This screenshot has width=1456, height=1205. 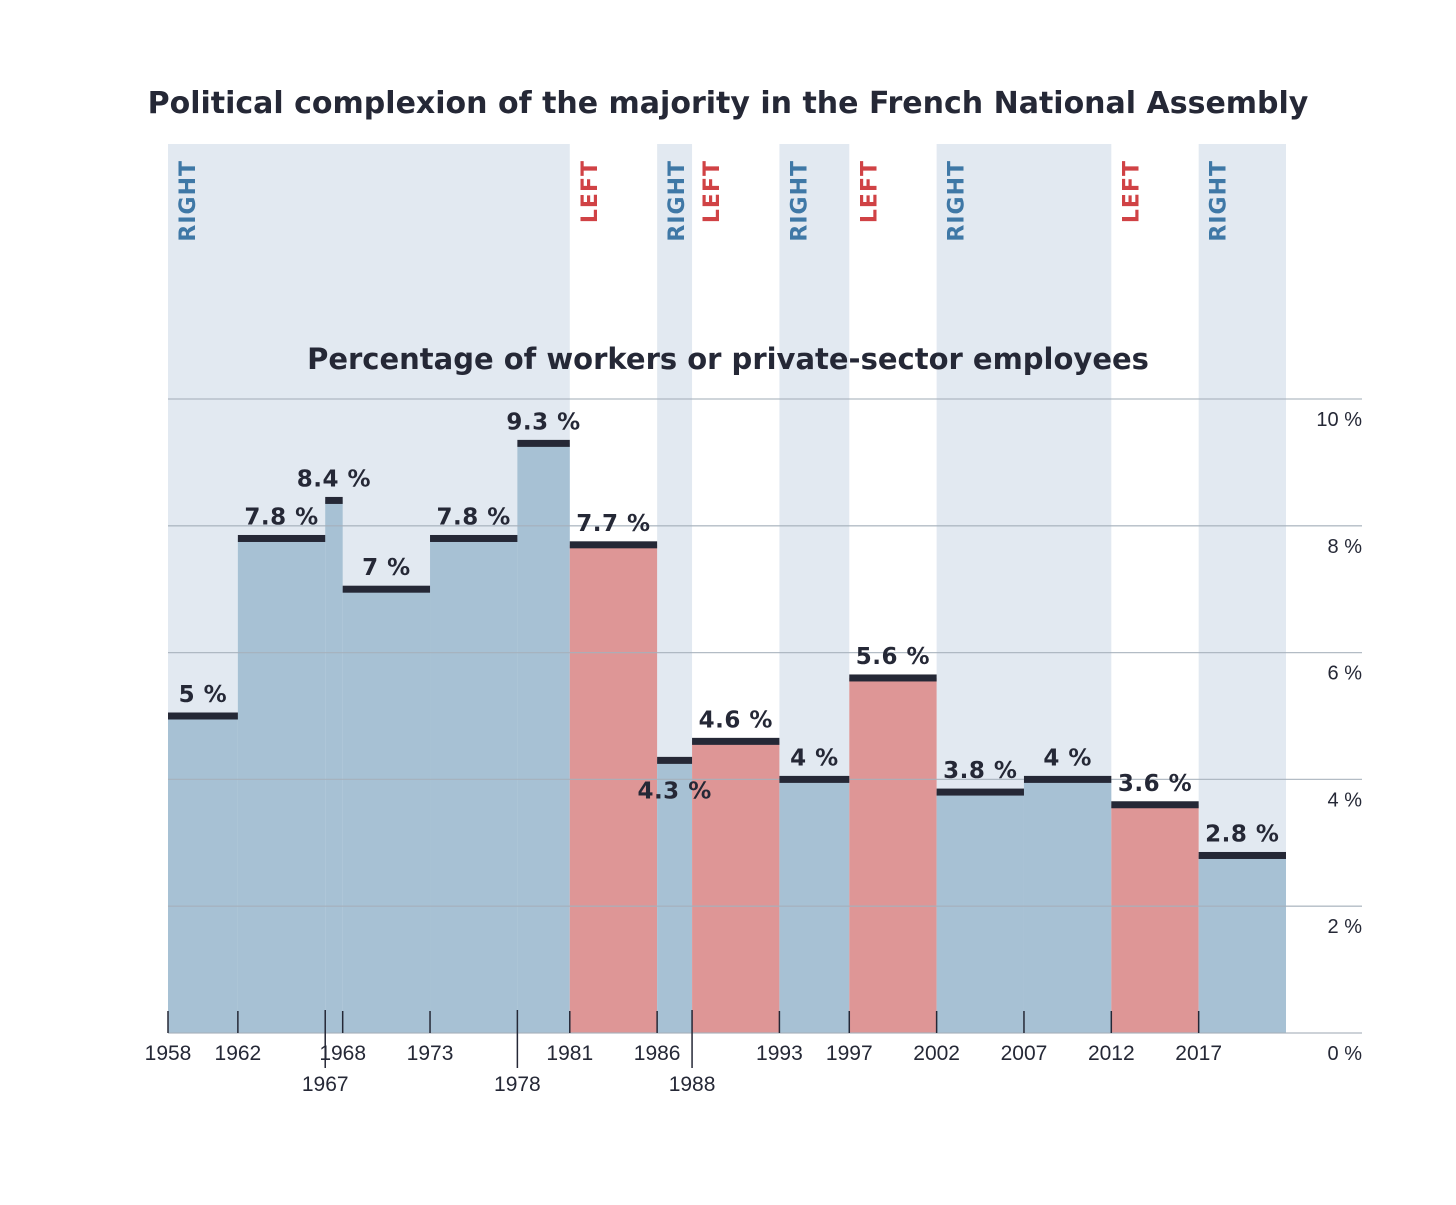 I want to click on y-axis: 0 % 2 % 4 % 6 % 8 % 10 %, so click(x=1339, y=737).